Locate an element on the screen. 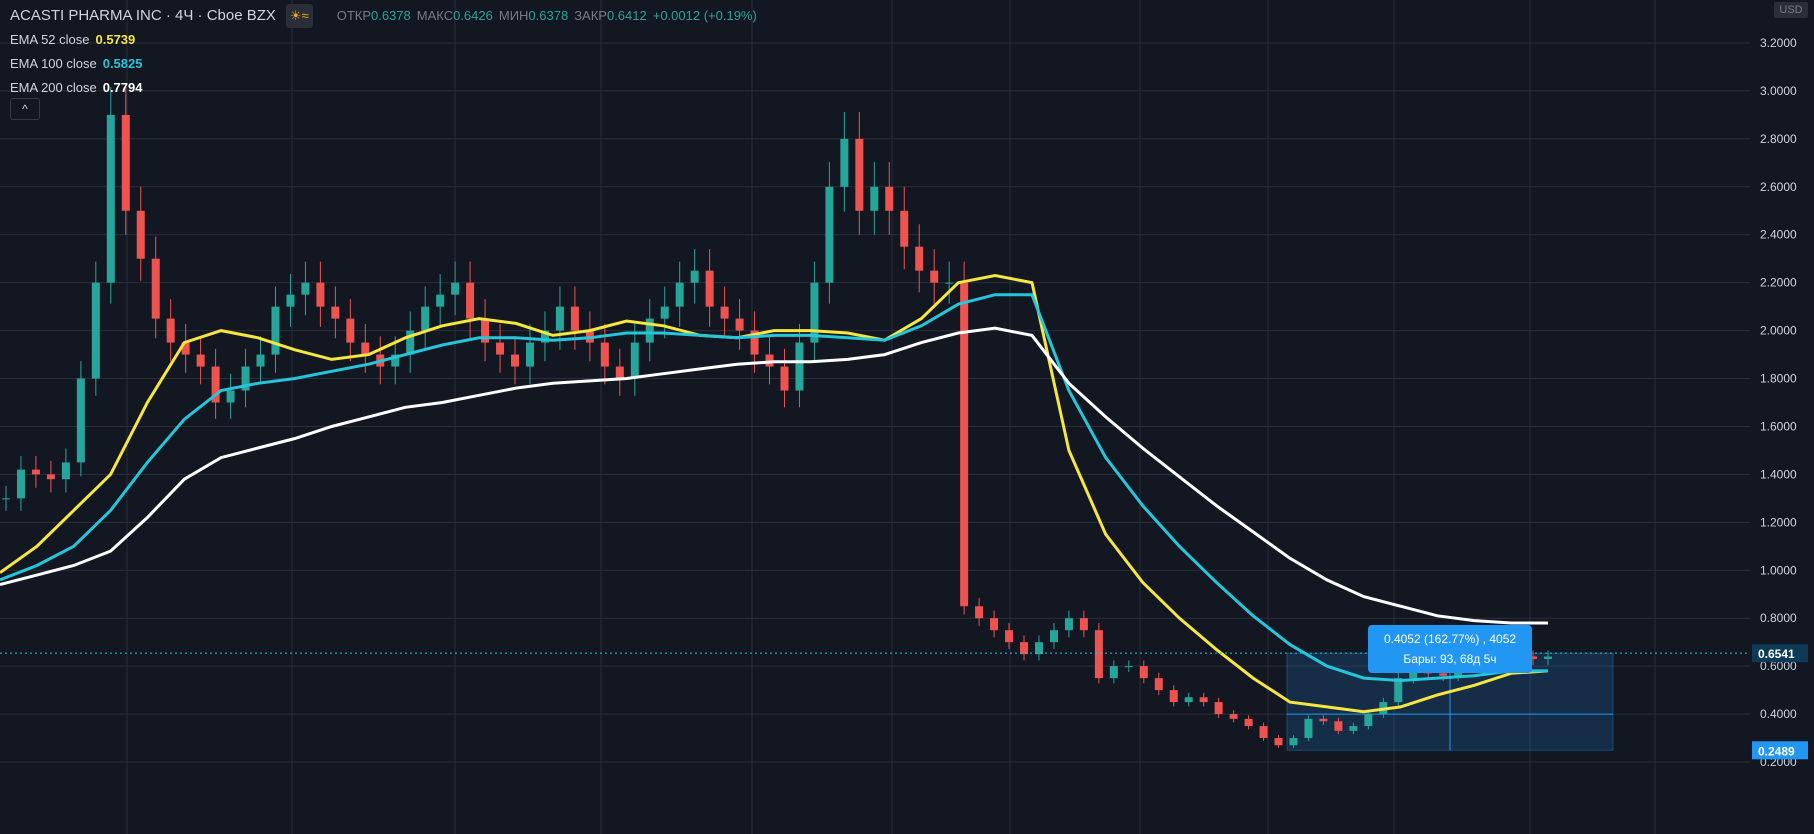 Image resolution: width=1814 pixels, height=834 pixels. collapse-legend-button: ^ is located at coordinates (25, 109).